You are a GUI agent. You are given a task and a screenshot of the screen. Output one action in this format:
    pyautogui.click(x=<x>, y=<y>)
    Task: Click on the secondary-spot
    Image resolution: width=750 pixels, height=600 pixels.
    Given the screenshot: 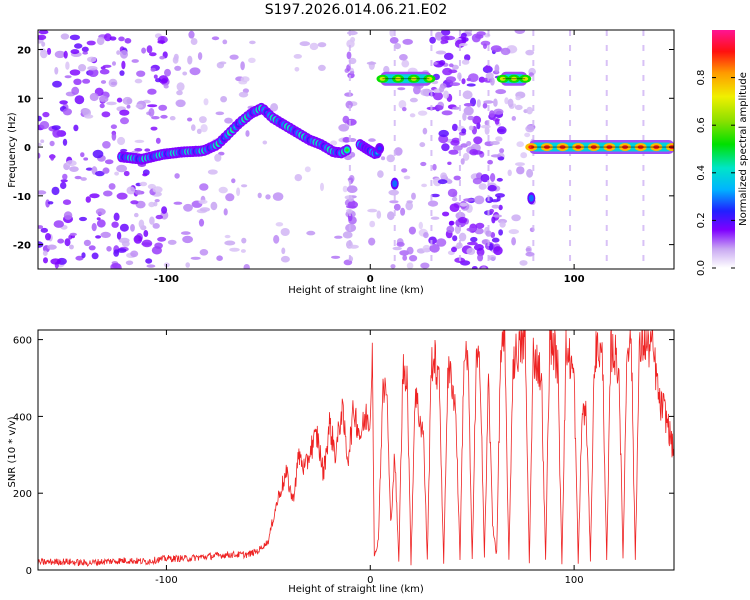 What is the action you would take?
    pyautogui.click(x=395, y=184)
    